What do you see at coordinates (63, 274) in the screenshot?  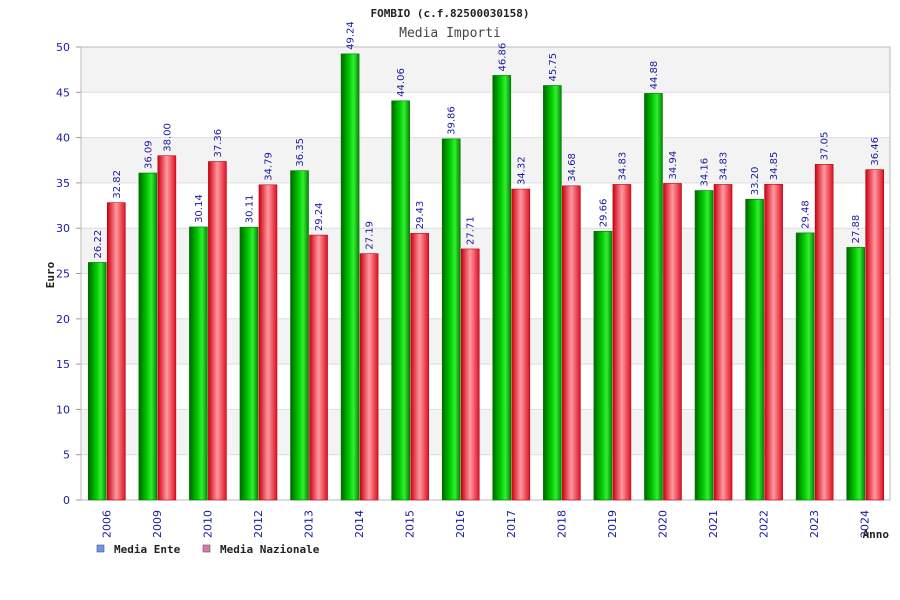 I see `y-tick-label: 25` at bounding box center [63, 274].